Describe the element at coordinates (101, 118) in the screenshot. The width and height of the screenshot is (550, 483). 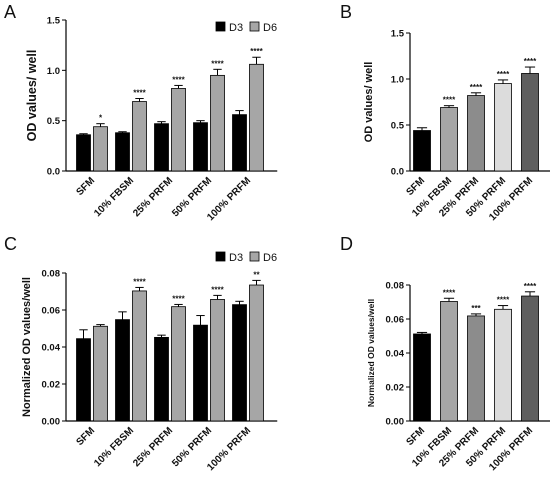
I see `significance-label: *` at that location.